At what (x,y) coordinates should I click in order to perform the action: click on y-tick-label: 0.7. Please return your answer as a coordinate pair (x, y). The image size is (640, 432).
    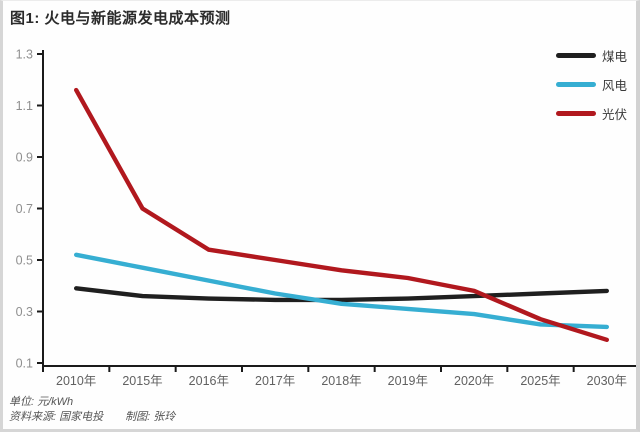
    Looking at the image, I should click on (24, 209).